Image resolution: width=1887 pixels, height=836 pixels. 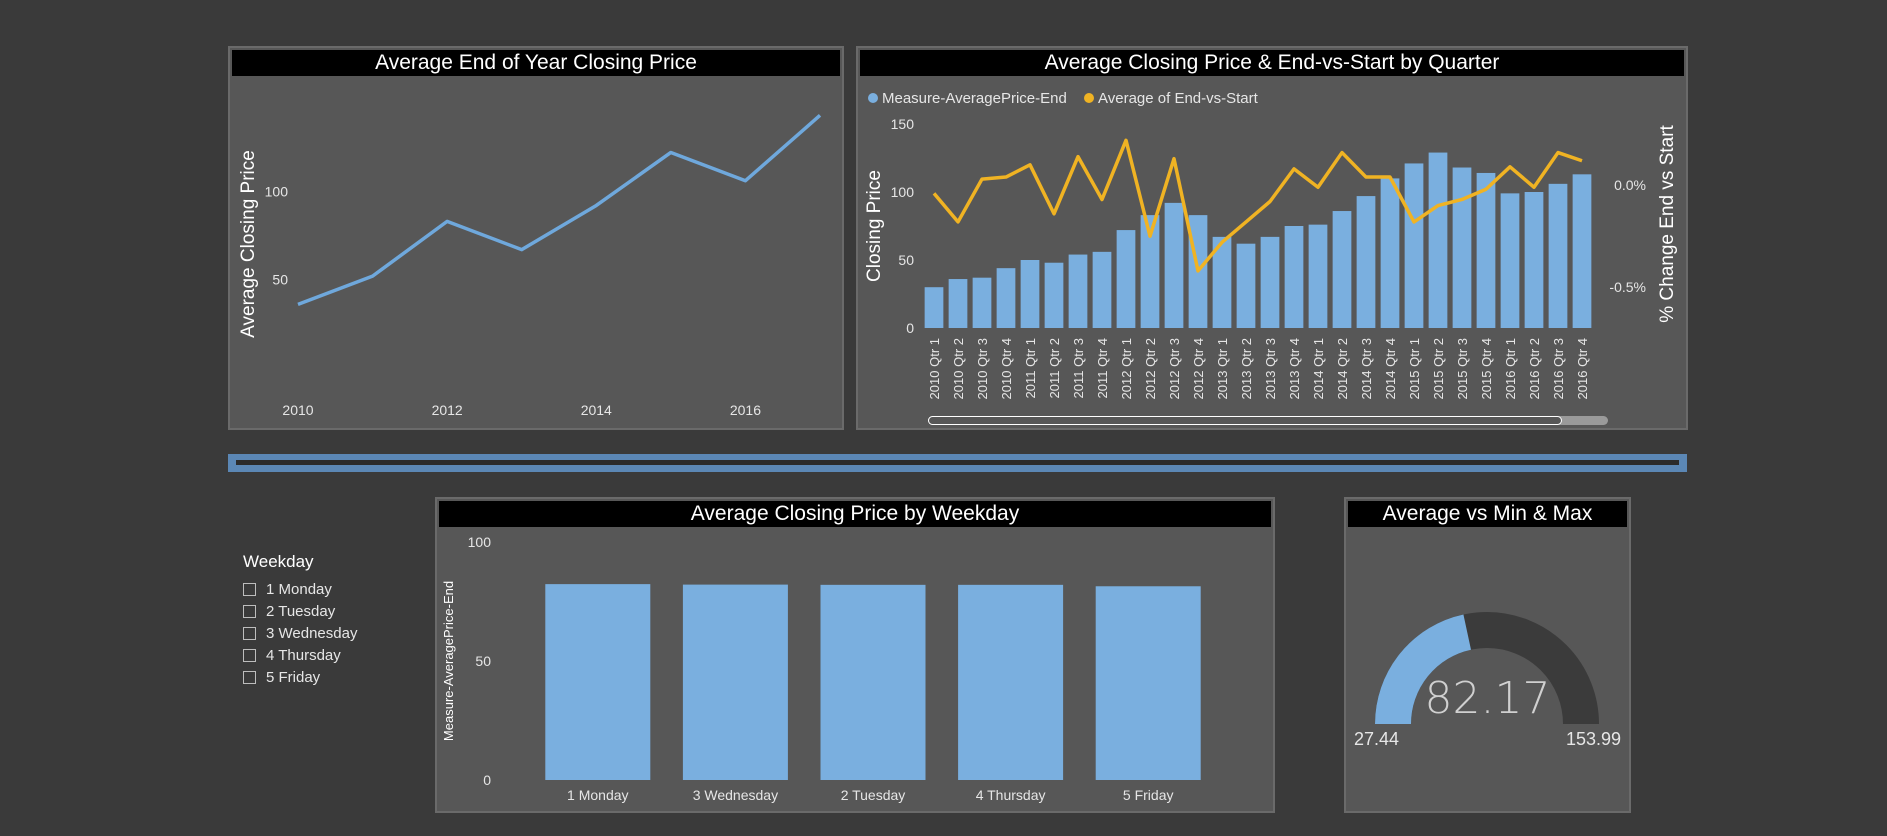 What do you see at coordinates (323, 655) in the screenshot?
I see `slicer-item-thursday: 4 Thursday` at bounding box center [323, 655].